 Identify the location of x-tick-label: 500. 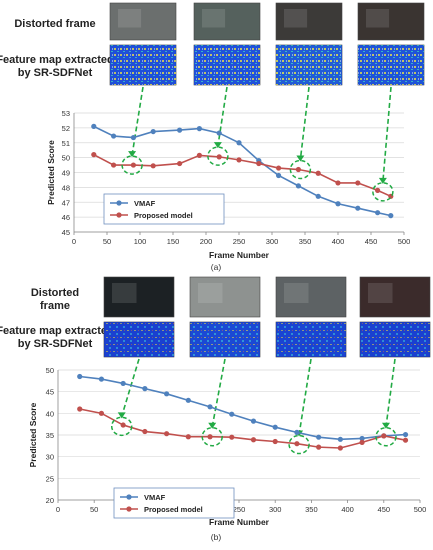
(420, 509).